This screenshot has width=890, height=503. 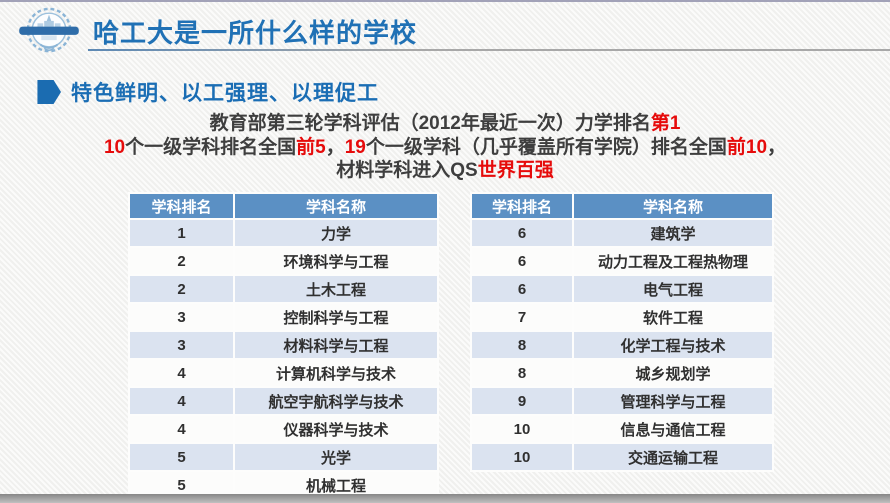 What do you see at coordinates (673, 317) in the screenshot?
I see `cell-discipline-name: 软件工程` at bounding box center [673, 317].